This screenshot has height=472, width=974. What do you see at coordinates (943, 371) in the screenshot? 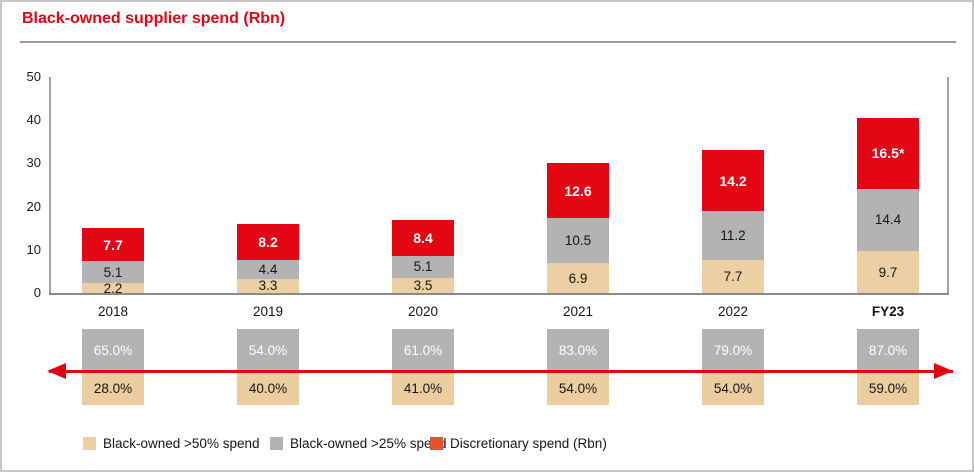
I see `arrow-head-right-icon` at bounding box center [943, 371].